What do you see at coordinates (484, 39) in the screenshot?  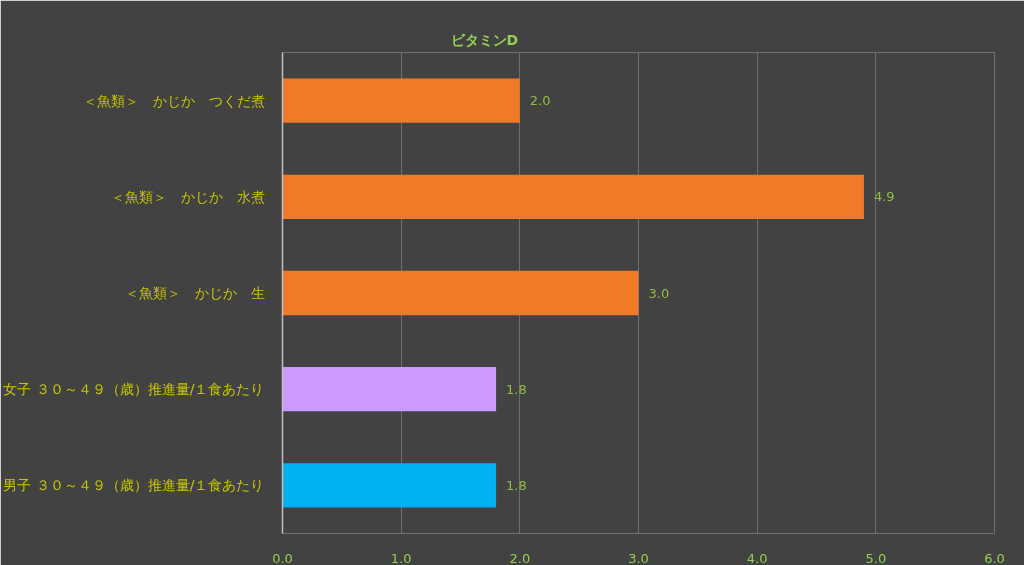 I see `chart-title: ビタミンD` at bounding box center [484, 39].